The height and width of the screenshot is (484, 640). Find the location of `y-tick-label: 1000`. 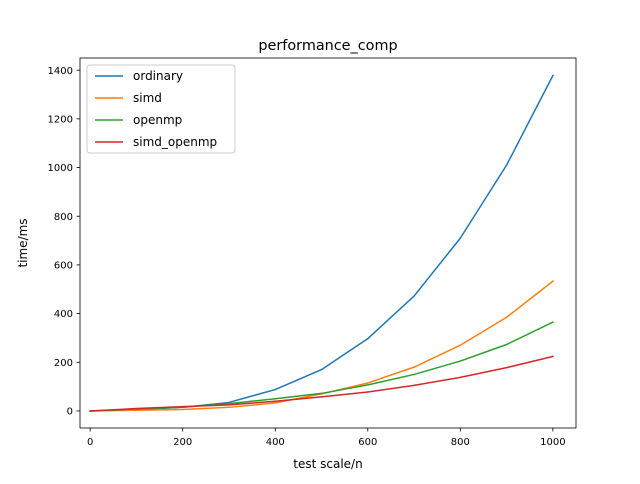

y-tick-label: 1000 is located at coordinates (60, 168).